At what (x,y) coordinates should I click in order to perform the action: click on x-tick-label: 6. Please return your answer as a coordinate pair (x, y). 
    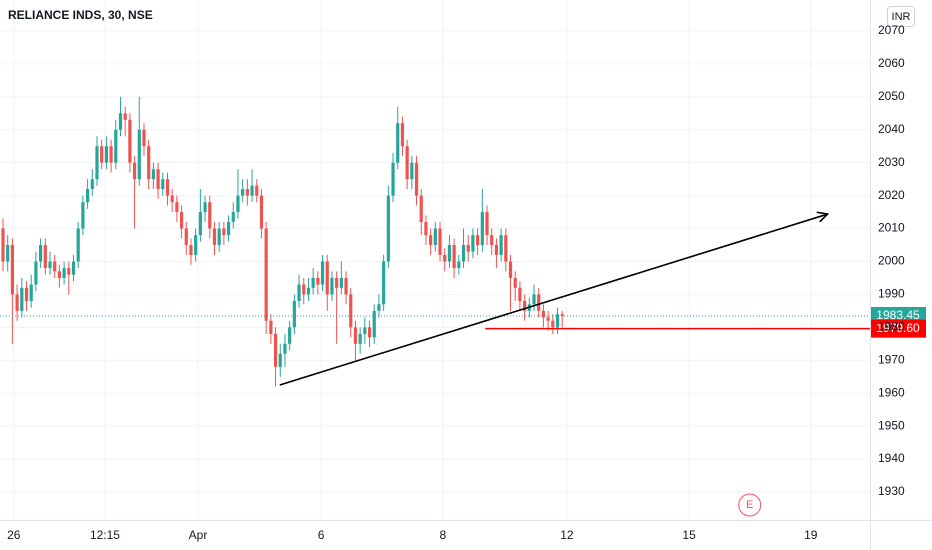
    Looking at the image, I should click on (321, 535).